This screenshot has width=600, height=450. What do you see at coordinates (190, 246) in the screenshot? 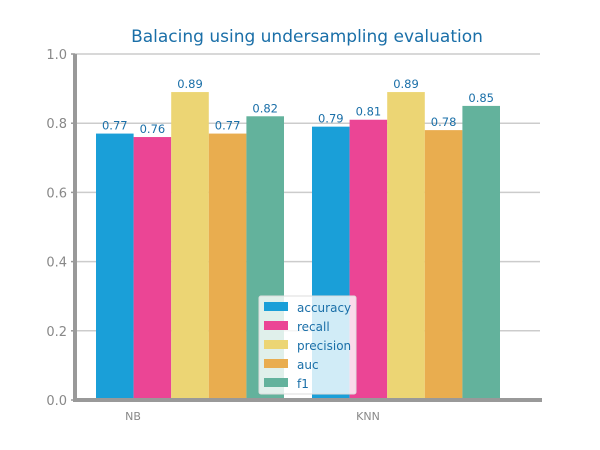
I see `bar-precision-nb` at bounding box center [190, 246].